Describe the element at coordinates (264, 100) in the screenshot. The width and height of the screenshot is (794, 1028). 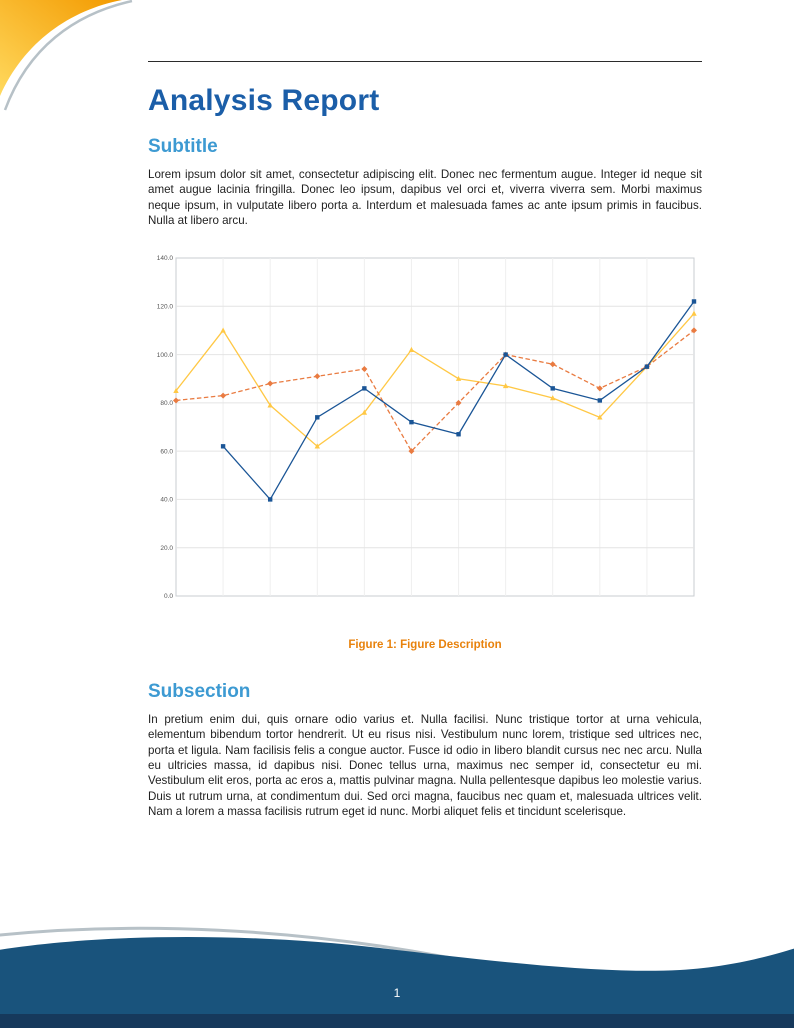
I see `page-title: Analysis Report` at that location.